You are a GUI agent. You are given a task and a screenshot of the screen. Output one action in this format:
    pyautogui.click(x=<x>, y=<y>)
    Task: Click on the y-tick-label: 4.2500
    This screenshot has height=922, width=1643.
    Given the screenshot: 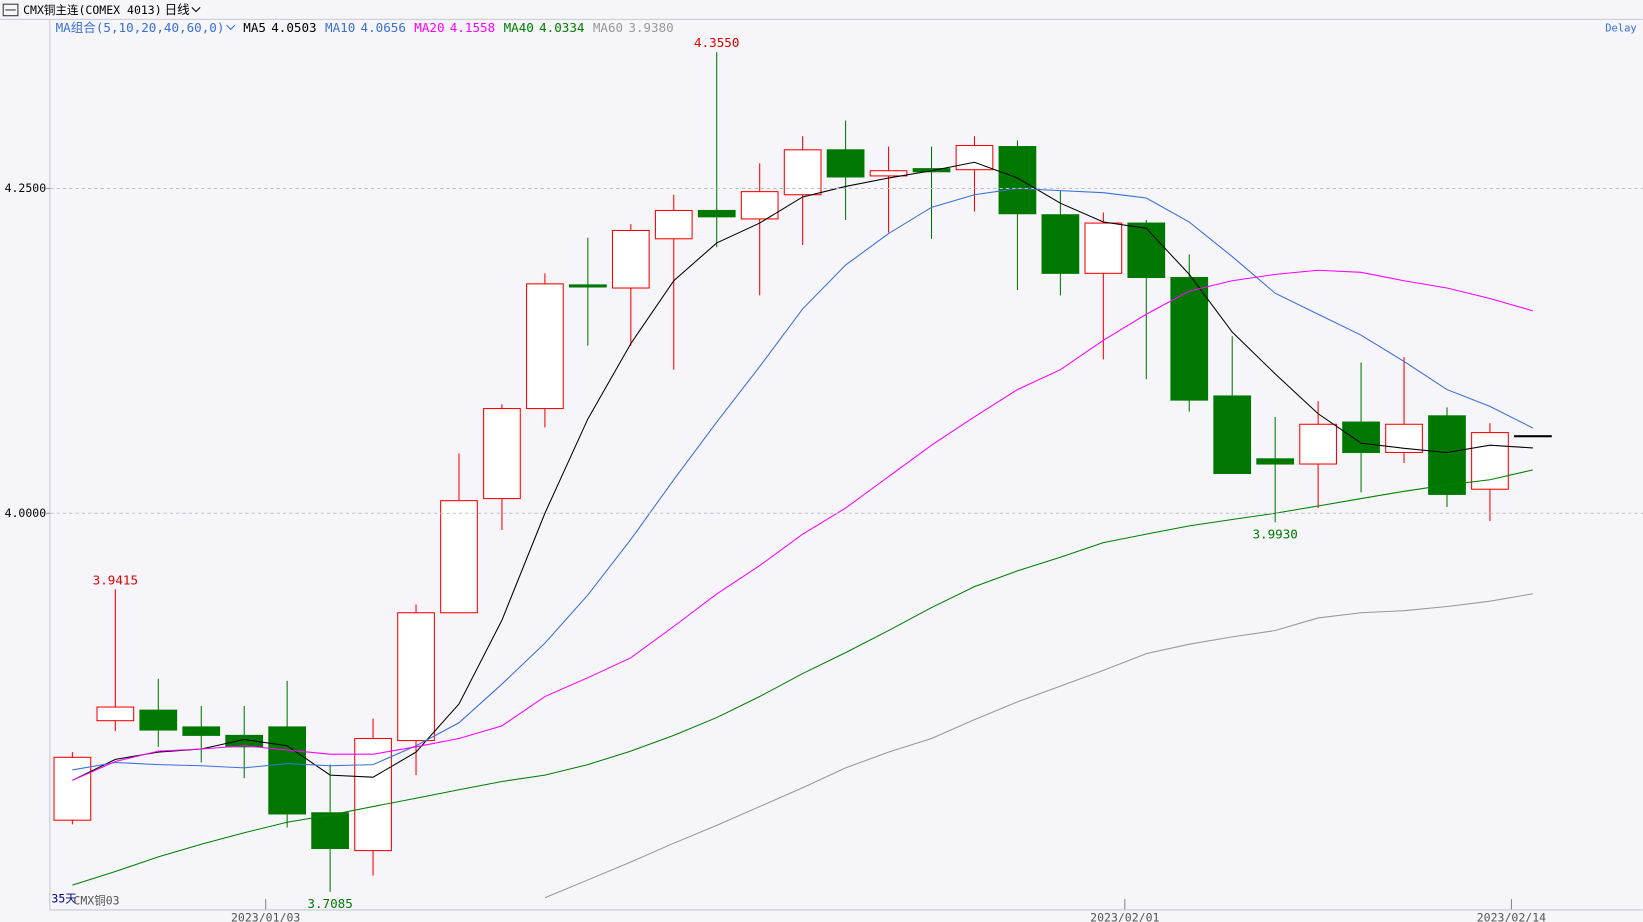 What is the action you would take?
    pyautogui.click(x=26, y=188)
    